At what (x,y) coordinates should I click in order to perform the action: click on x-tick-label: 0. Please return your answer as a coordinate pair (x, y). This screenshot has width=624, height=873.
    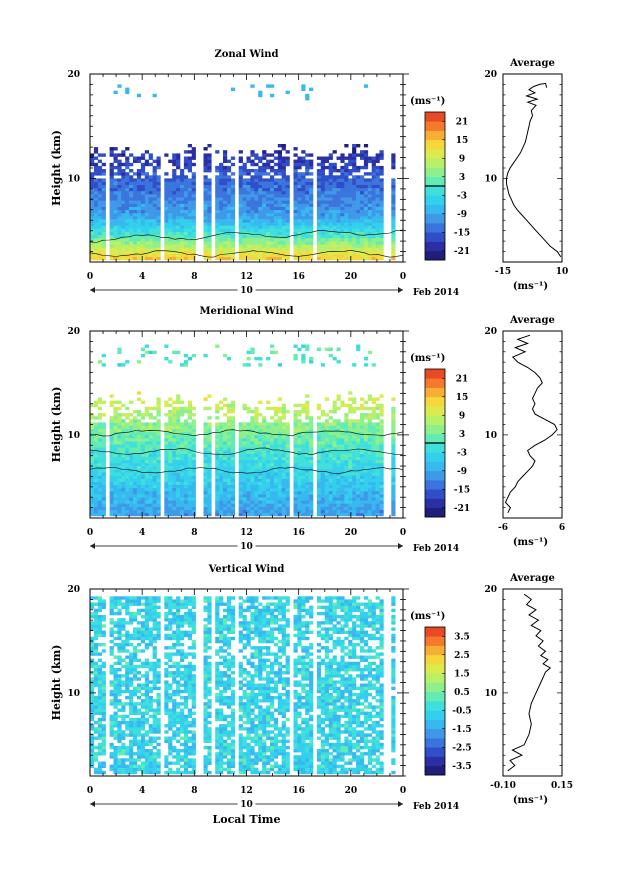
    Looking at the image, I should click on (90, 533).